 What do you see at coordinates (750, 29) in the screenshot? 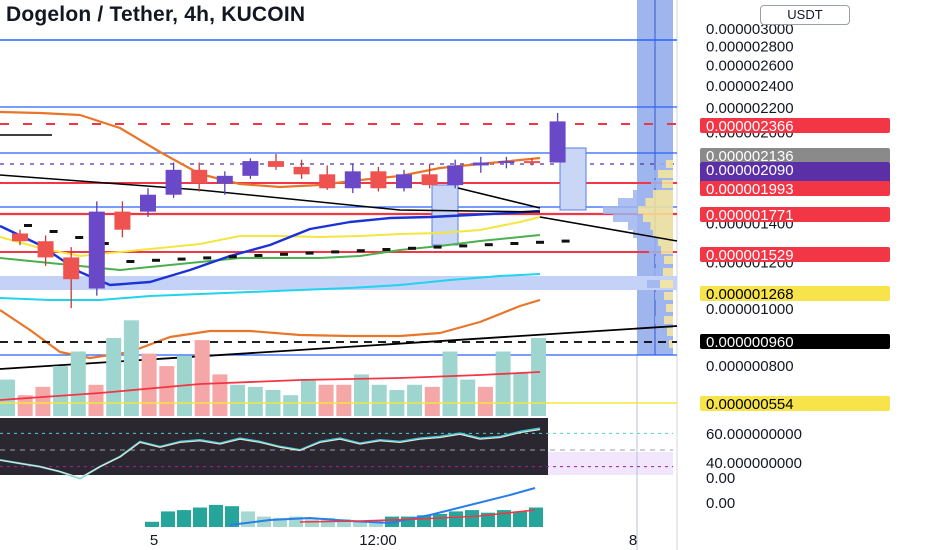
I see `price-tick-label: 0.000003000` at bounding box center [750, 29].